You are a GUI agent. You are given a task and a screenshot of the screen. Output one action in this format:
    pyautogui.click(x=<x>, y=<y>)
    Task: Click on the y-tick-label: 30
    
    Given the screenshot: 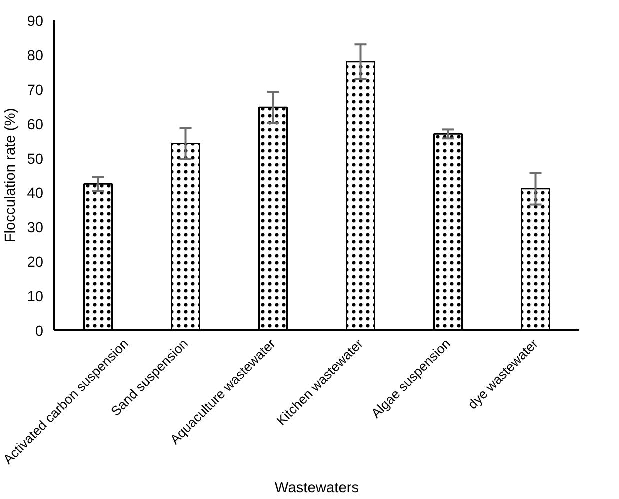 What is the action you would take?
    pyautogui.click(x=35, y=228)
    